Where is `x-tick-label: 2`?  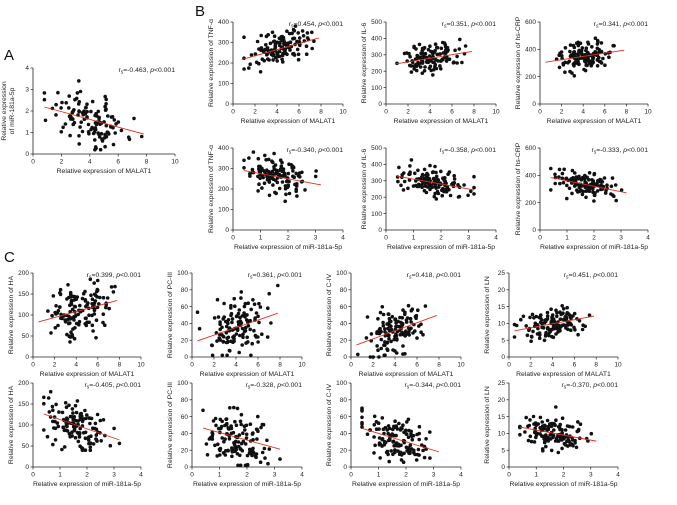
x-tick-label: 2 is located at coordinates (255, 112).